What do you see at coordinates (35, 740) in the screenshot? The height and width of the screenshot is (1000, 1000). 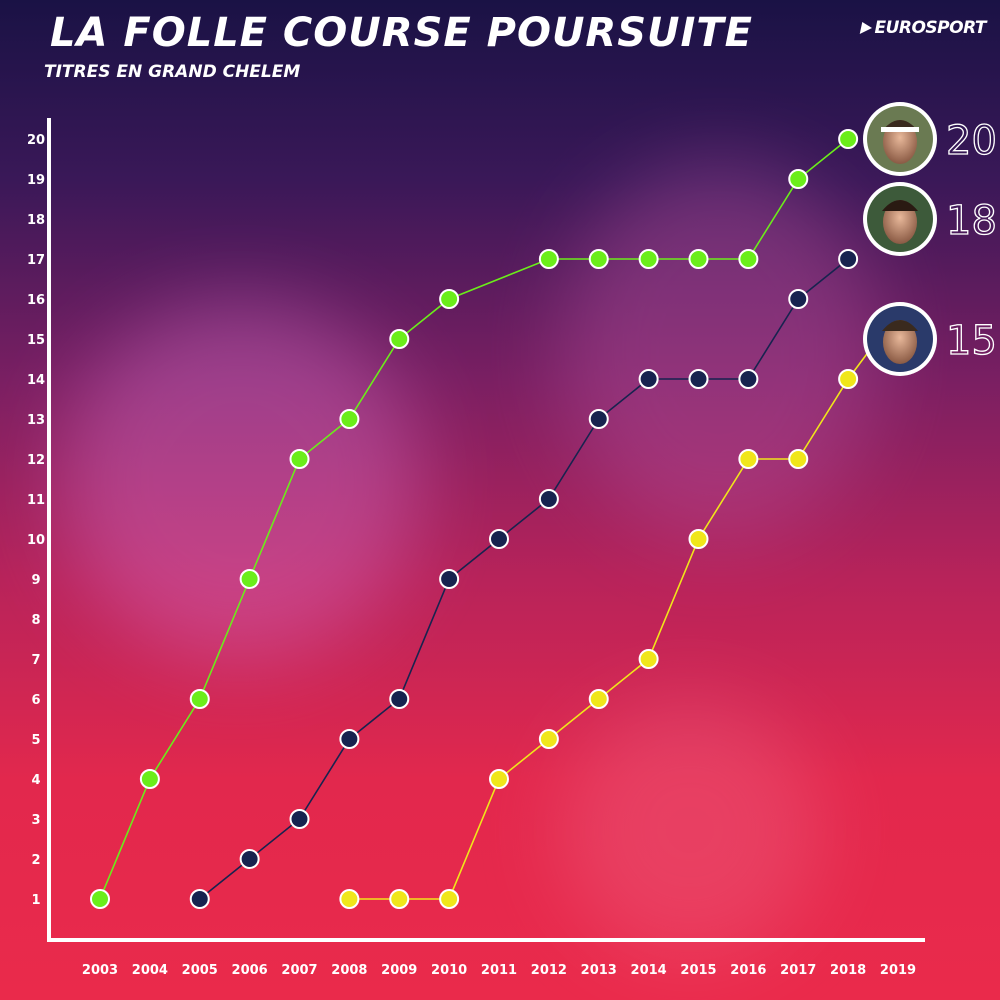 I see `y-tick-label: 5` at bounding box center [35, 740].